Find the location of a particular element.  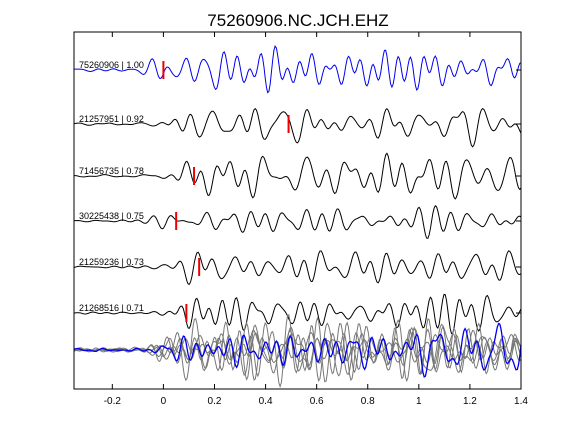

trace-5: 21259236 | 0.73 is located at coordinates (297, 267).